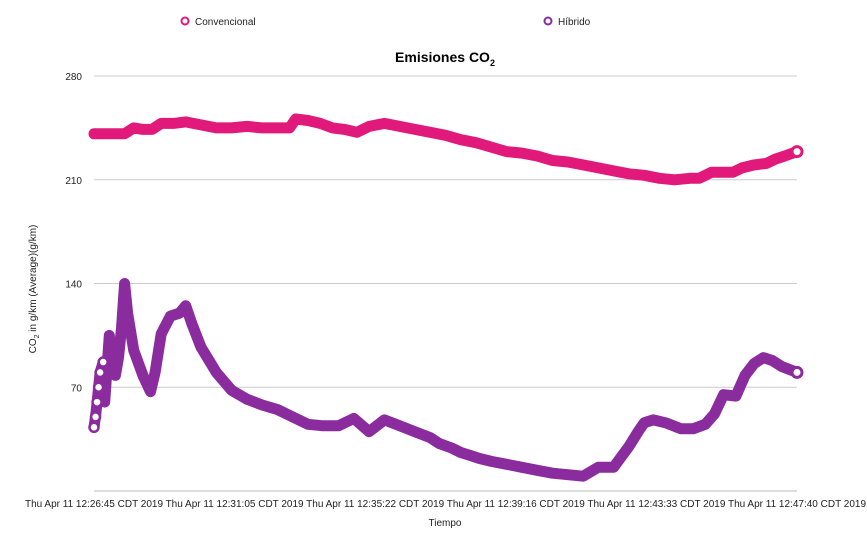 This screenshot has height=538, width=867. What do you see at coordinates (73, 181) in the screenshot?
I see `y-tick-label: 210` at bounding box center [73, 181].